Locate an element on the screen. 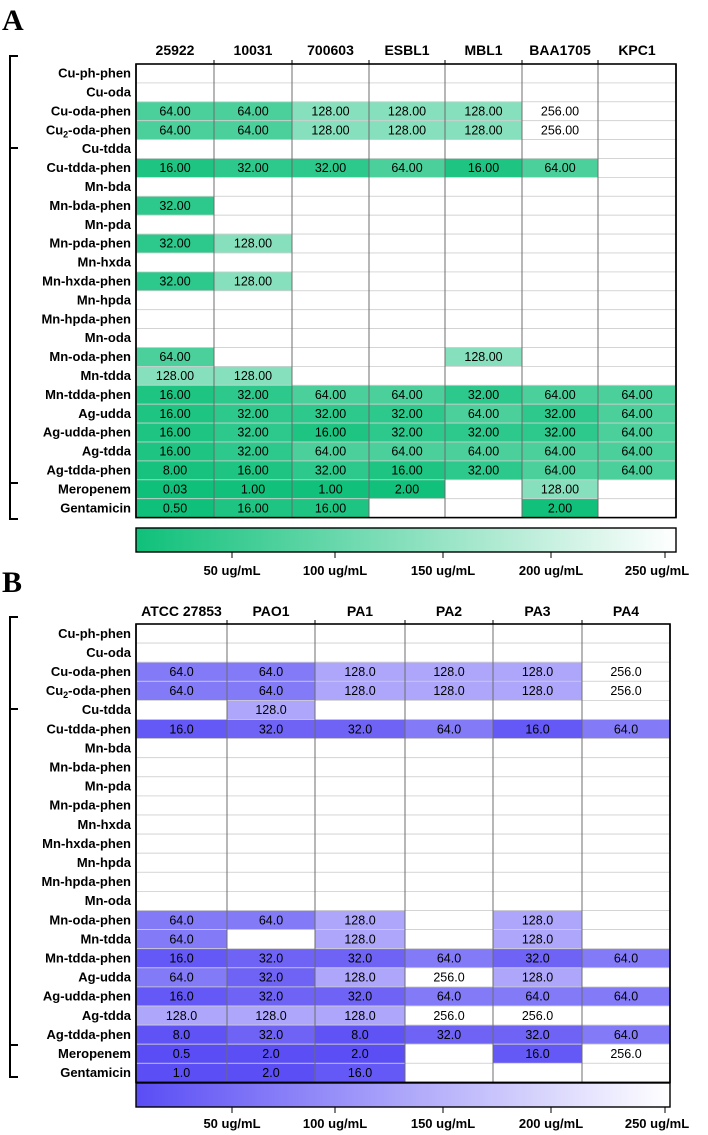 Image resolution: width=708 pixels, height=1135 pixels. column-header: PA3 is located at coordinates (537, 611).